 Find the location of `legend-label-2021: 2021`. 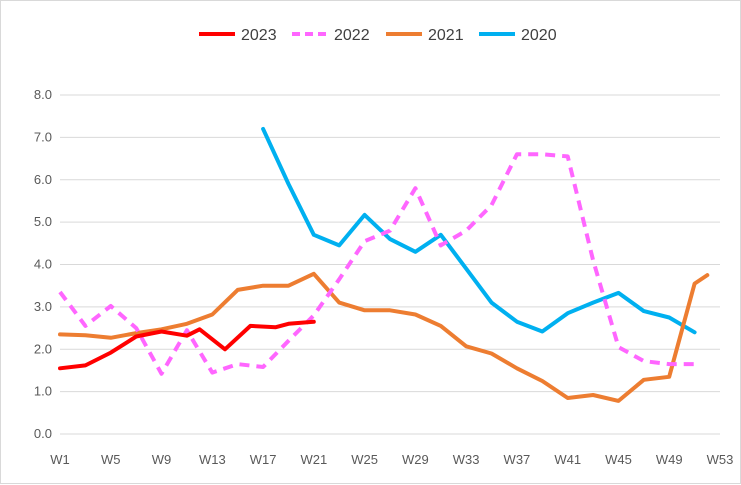

legend-label-2021: 2021 is located at coordinates (446, 35).